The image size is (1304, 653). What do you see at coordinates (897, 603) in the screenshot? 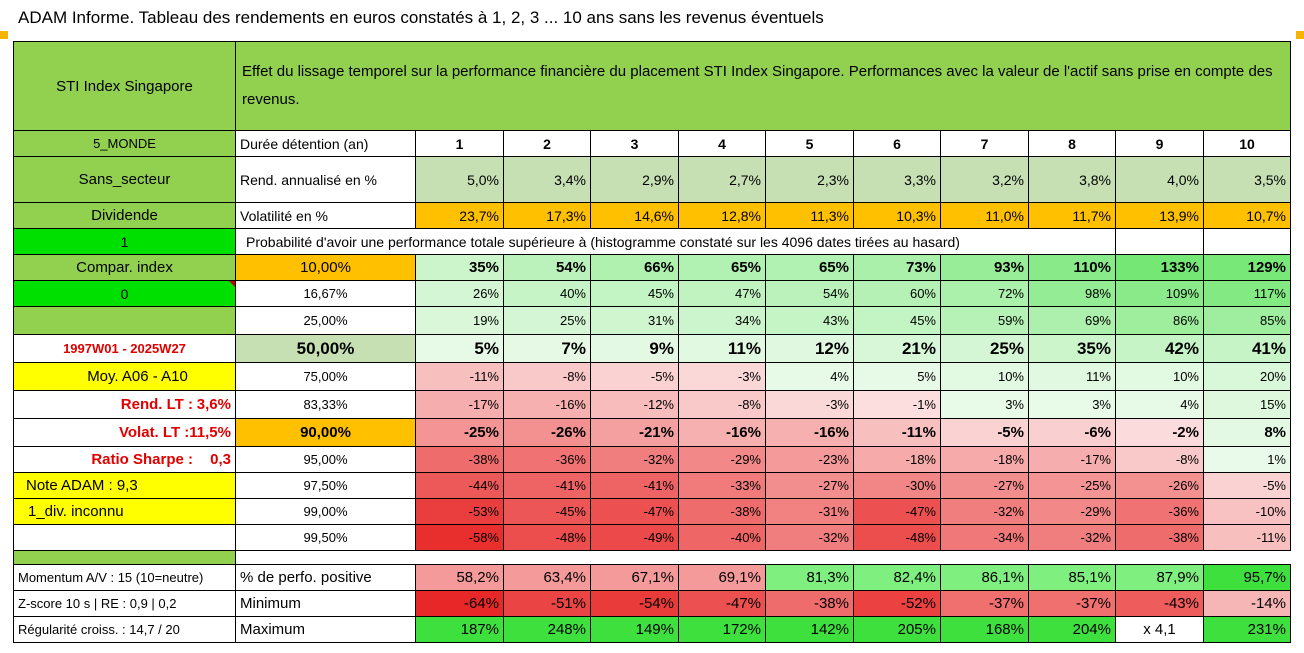
I see `metric-cell: -52%` at bounding box center [897, 603].